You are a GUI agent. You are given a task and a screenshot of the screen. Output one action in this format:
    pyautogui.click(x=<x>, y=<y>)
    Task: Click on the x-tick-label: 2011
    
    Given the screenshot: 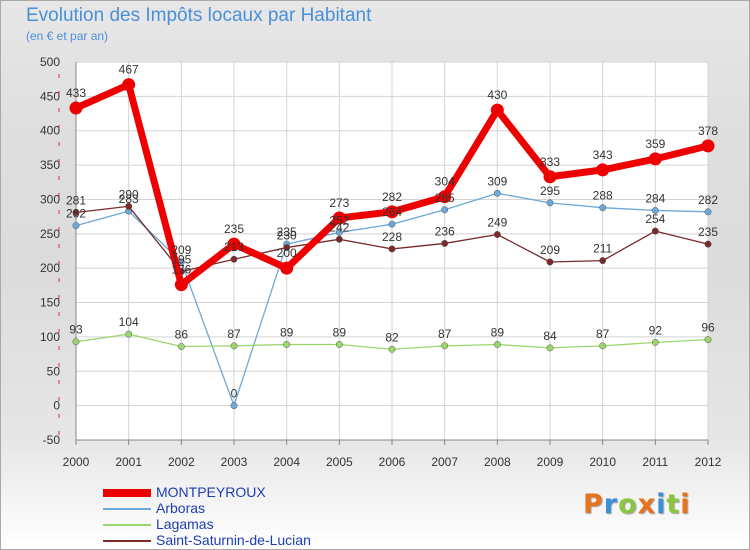 What is the action you would take?
    pyautogui.click(x=655, y=462)
    